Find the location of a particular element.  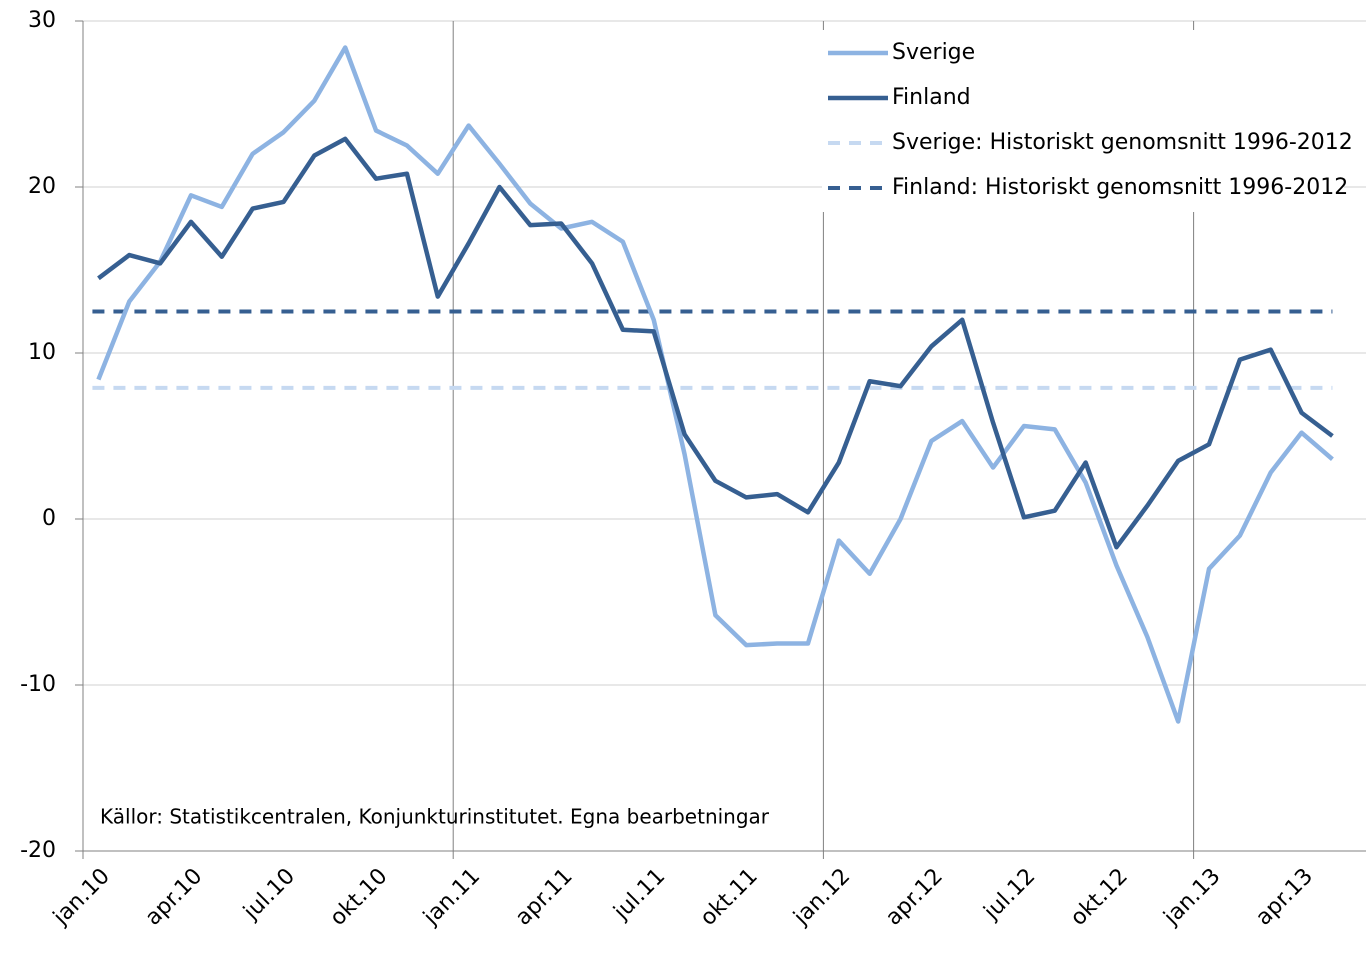

x-tick-label: jan.10 is located at coordinates (81, 897).